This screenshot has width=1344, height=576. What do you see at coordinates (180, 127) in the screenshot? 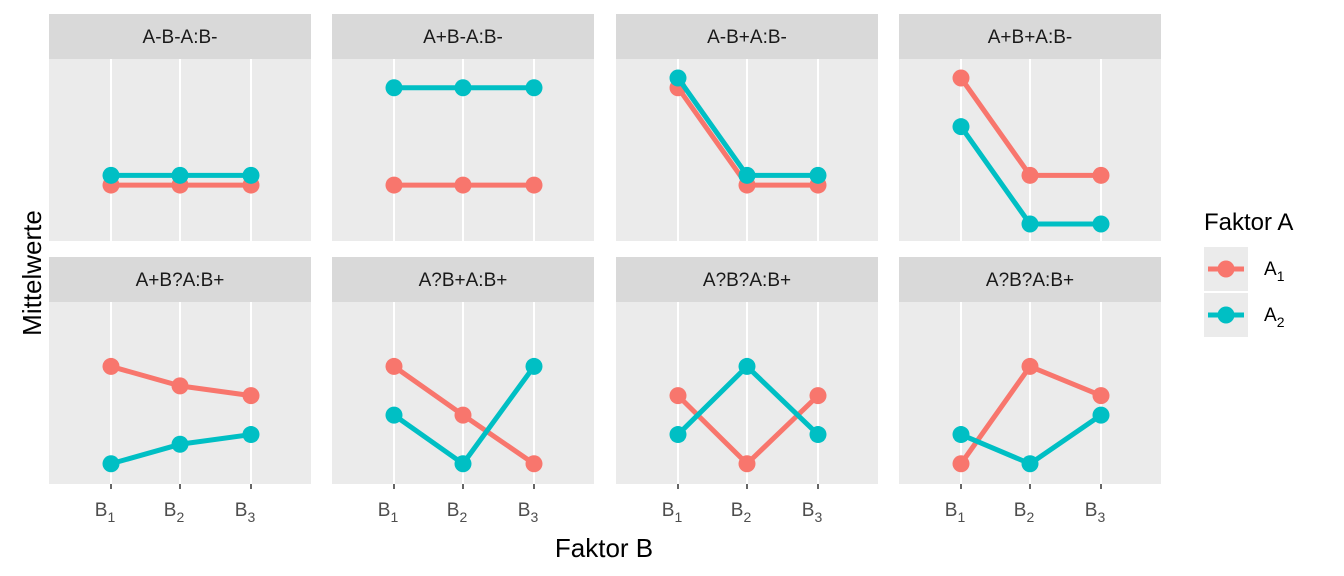
I see `facet-panel: A-B-A:B-` at bounding box center [180, 127].